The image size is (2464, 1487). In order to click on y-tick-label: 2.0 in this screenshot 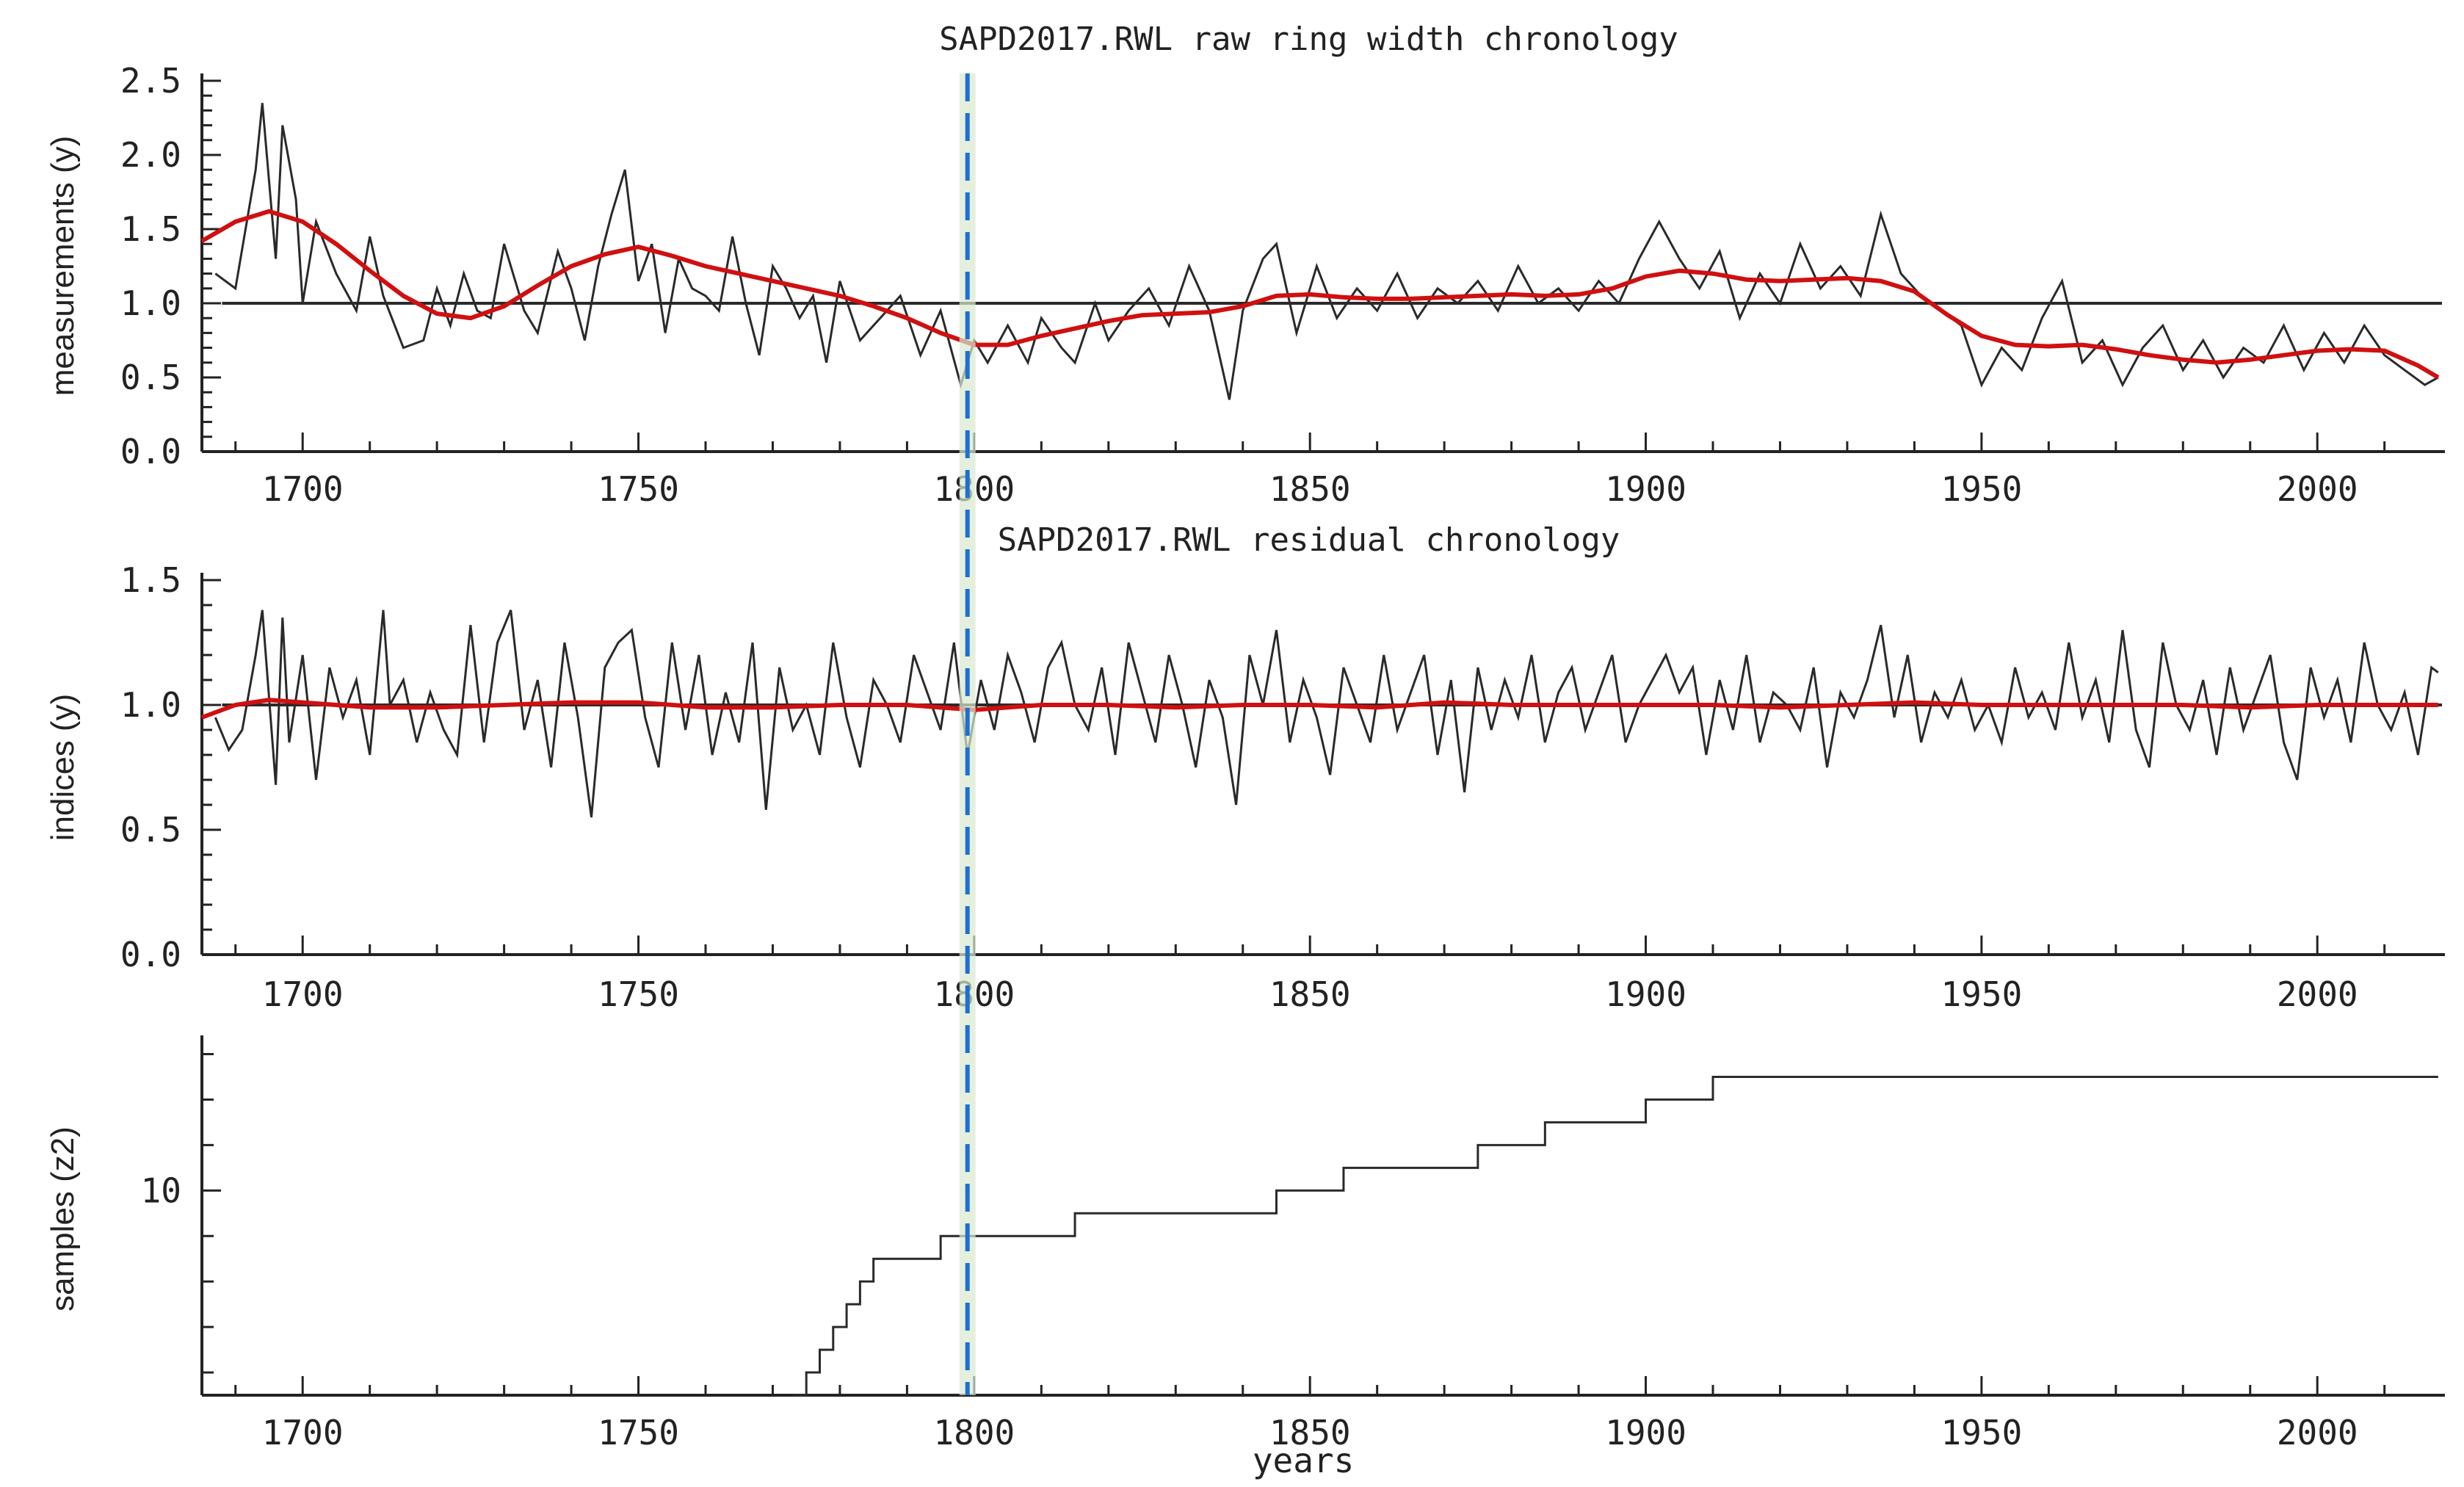, I will do `click(150, 155)`.